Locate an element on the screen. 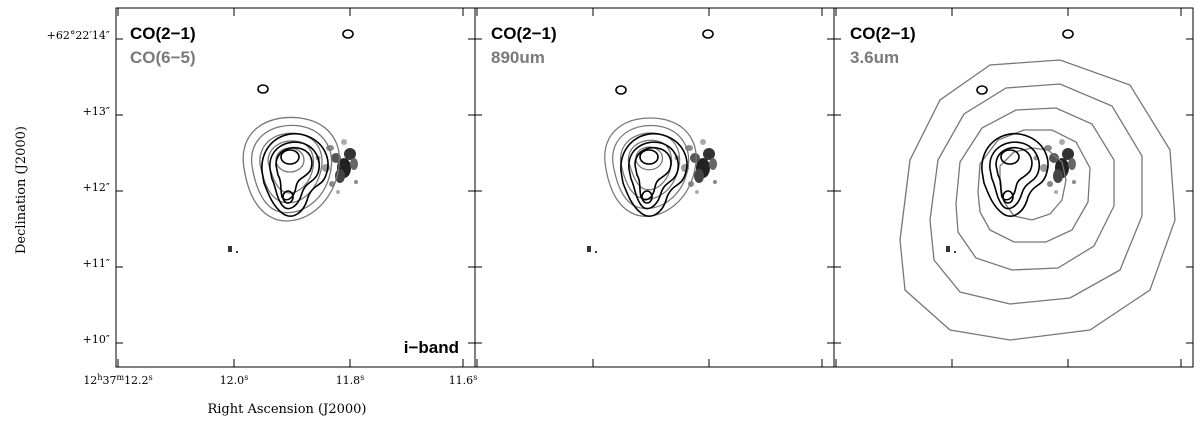  y-tick-label: +62°22′14″ is located at coordinates (78, 35).